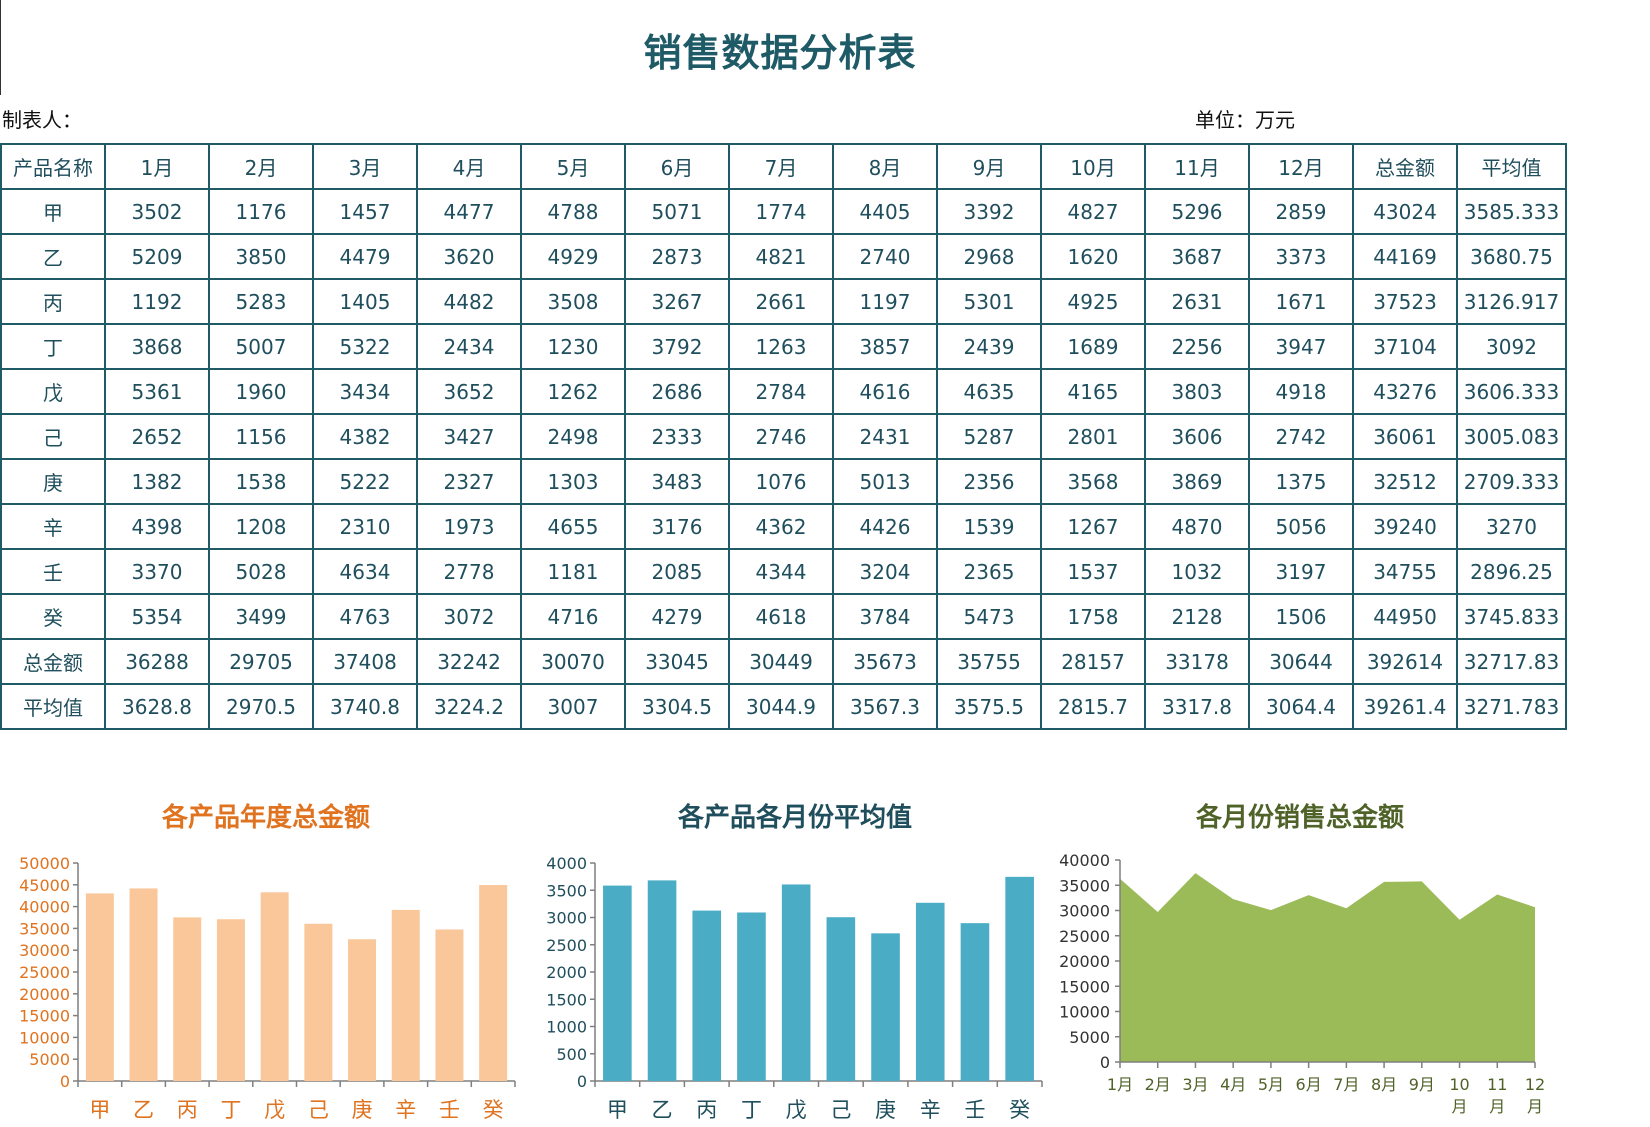  What do you see at coordinates (677, 436) in the screenshot?
I see `table-cell: 2333` at bounding box center [677, 436].